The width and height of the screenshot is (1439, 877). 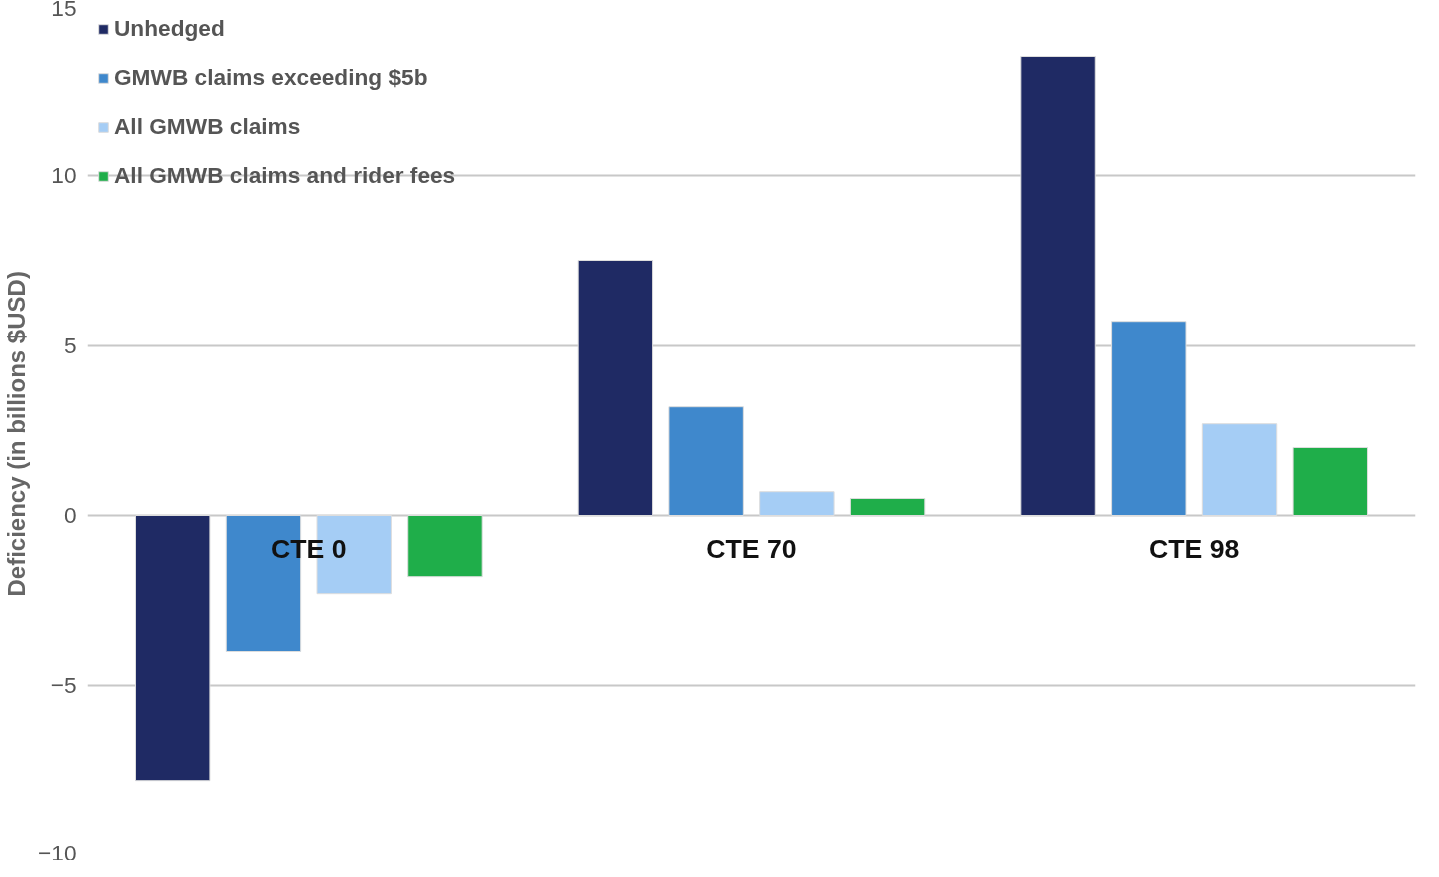 What do you see at coordinates (285, 175) in the screenshot?
I see `legend-label: All GMWB claims and rider fees` at bounding box center [285, 175].